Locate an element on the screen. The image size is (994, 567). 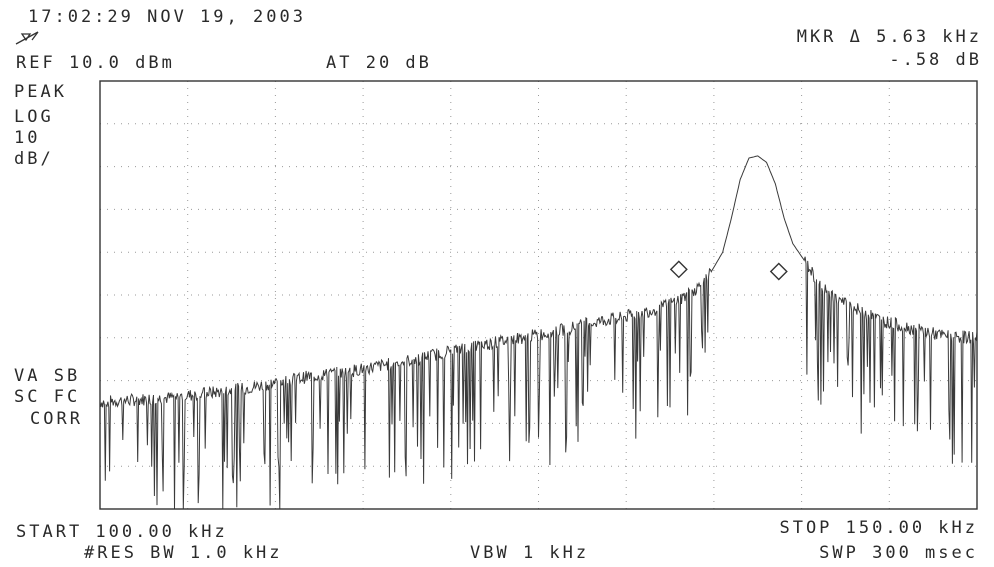
detector-mode: PEAK is located at coordinates (40, 92).